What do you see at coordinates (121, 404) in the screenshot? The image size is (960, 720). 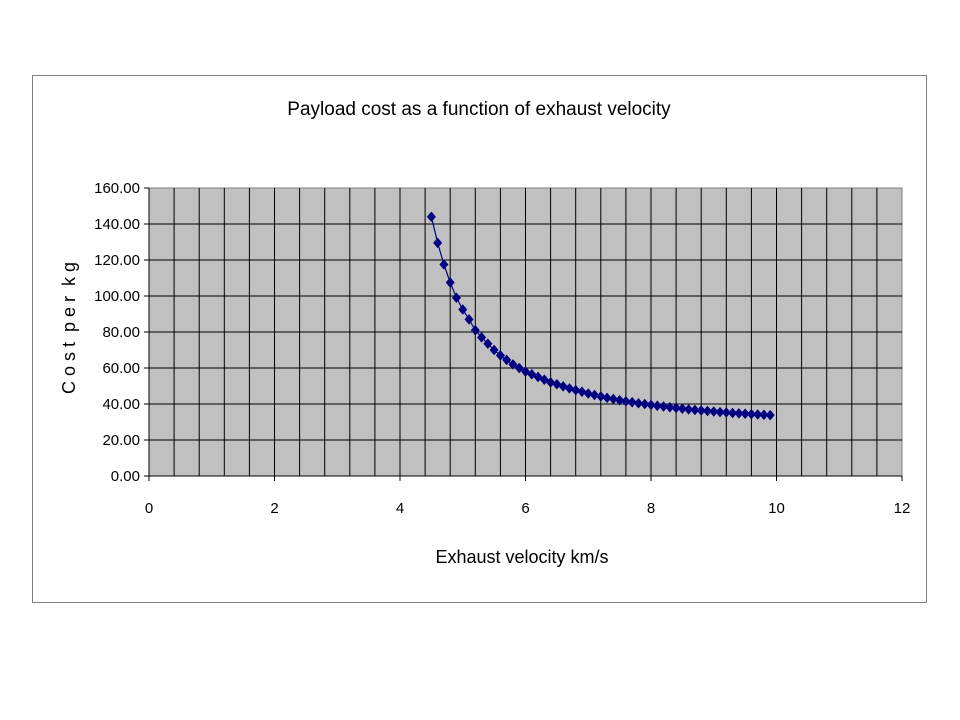 I see `y-tick-label: 40.00` at bounding box center [121, 404].